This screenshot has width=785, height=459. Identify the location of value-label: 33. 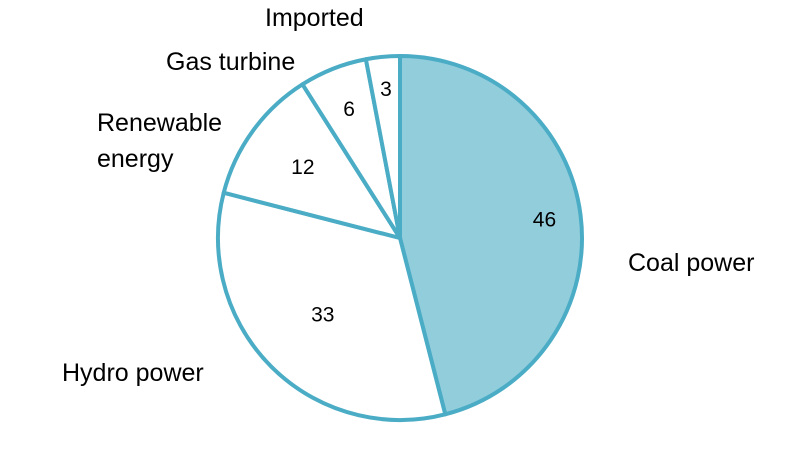
(322, 315).